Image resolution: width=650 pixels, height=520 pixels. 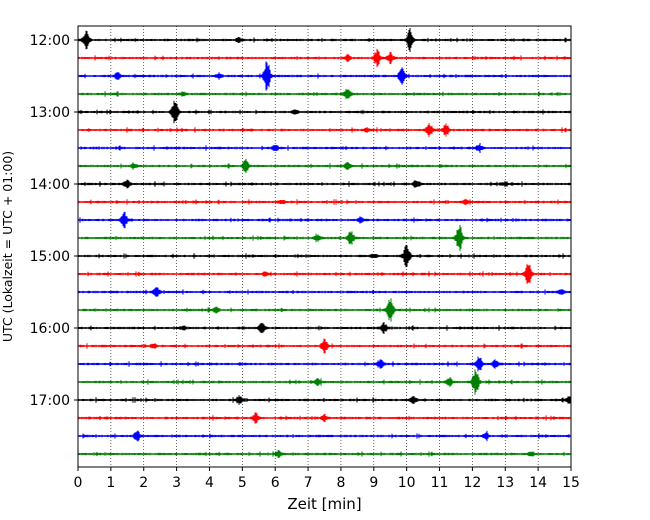 What do you see at coordinates (143, 483) in the screenshot?
I see `x-tick-label: 2` at bounding box center [143, 483].